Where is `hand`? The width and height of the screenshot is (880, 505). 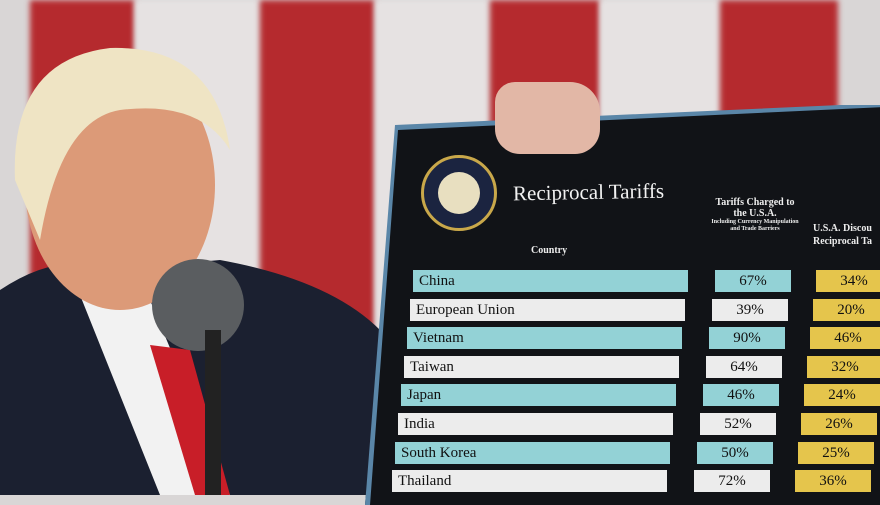
hand is located at coordinates (547, 118).